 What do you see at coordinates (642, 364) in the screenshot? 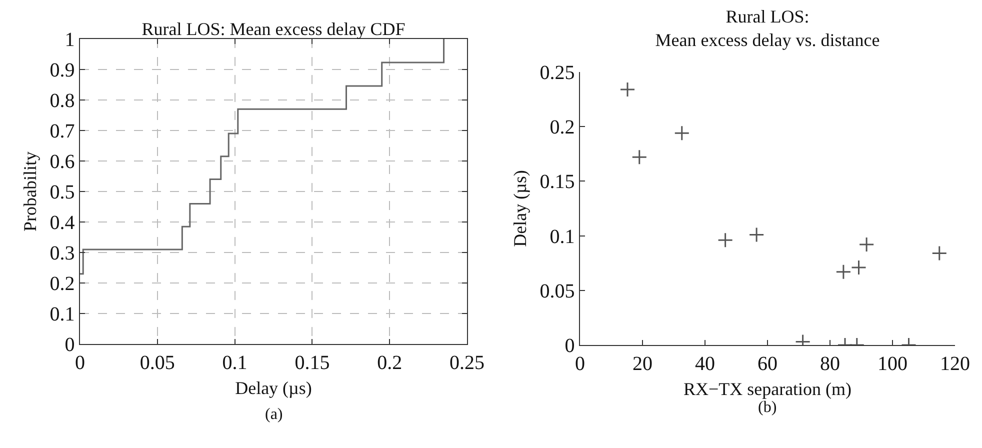
I see `x-tick-label: 20` at bounding box center [642, 364].